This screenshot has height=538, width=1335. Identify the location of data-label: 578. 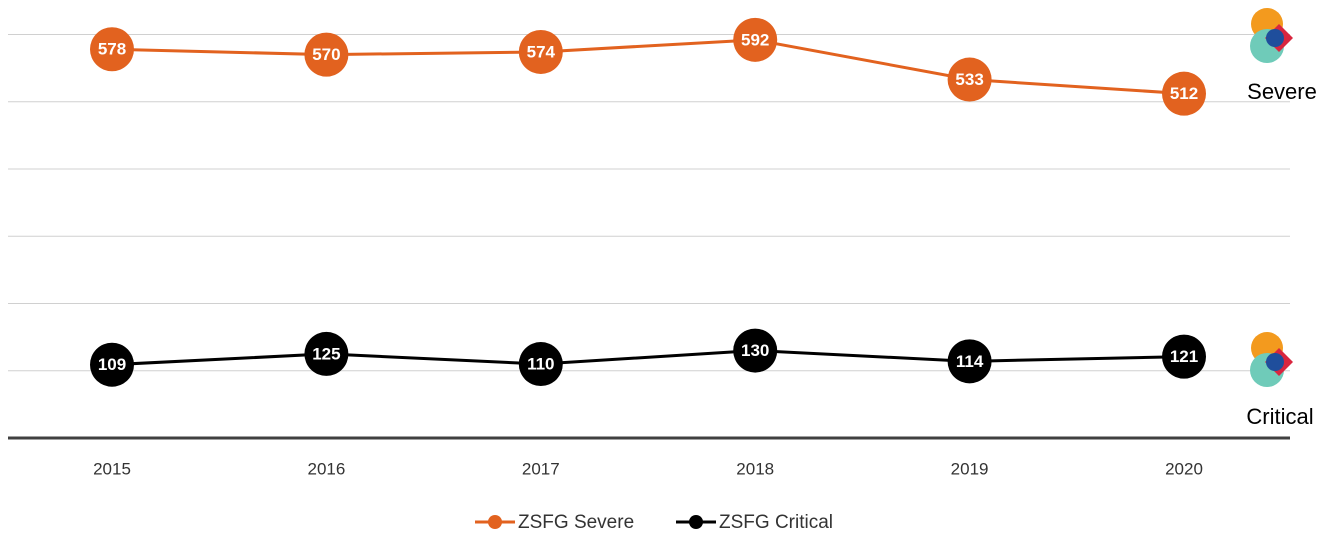
(112, 49).